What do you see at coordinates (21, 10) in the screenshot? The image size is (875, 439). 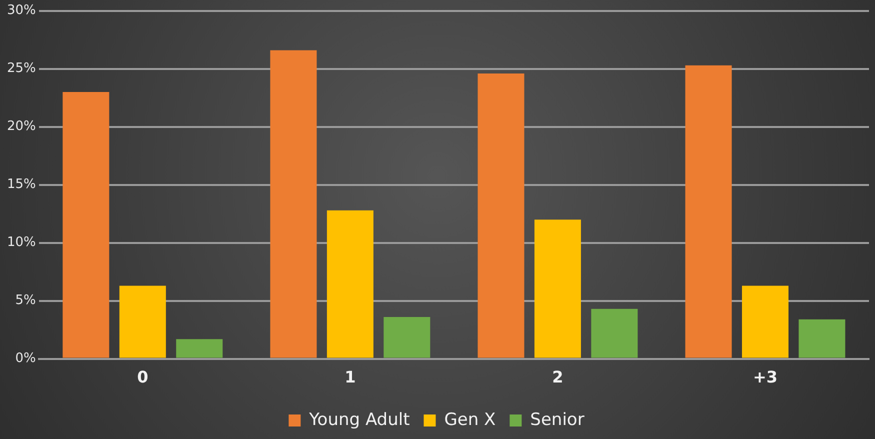 I see `y-tick-label: 30%` at bounding box center [21, 10].